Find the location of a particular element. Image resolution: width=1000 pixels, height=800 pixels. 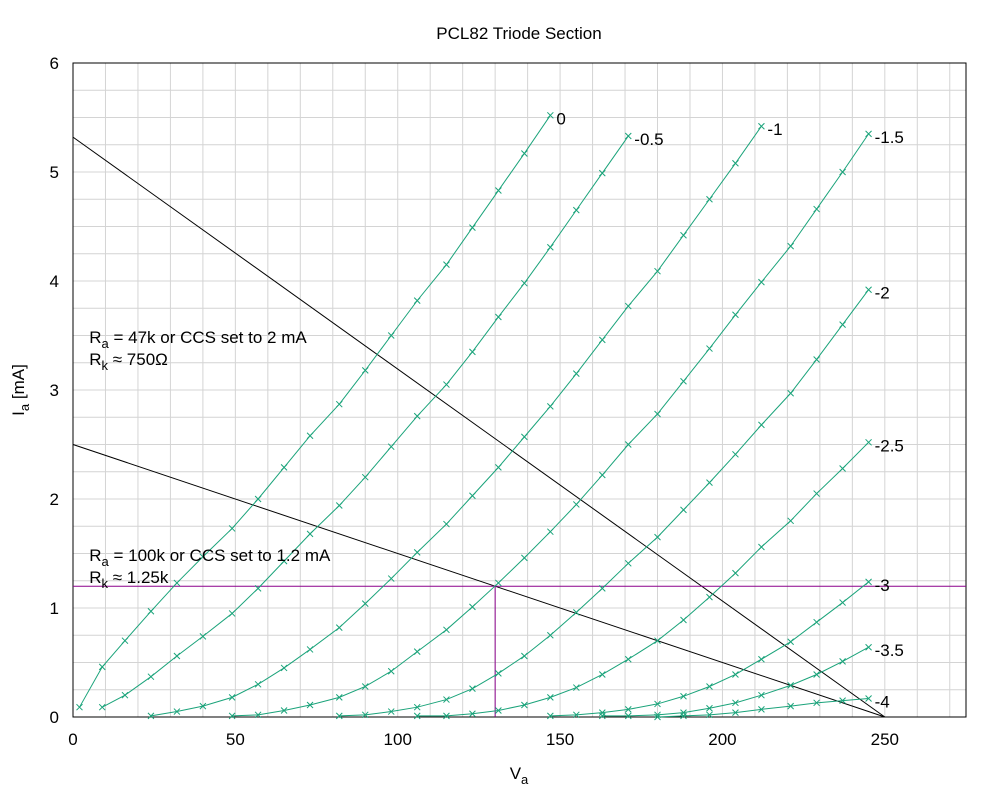

y-tick-label: 3 is located at coordinates (54, 390).